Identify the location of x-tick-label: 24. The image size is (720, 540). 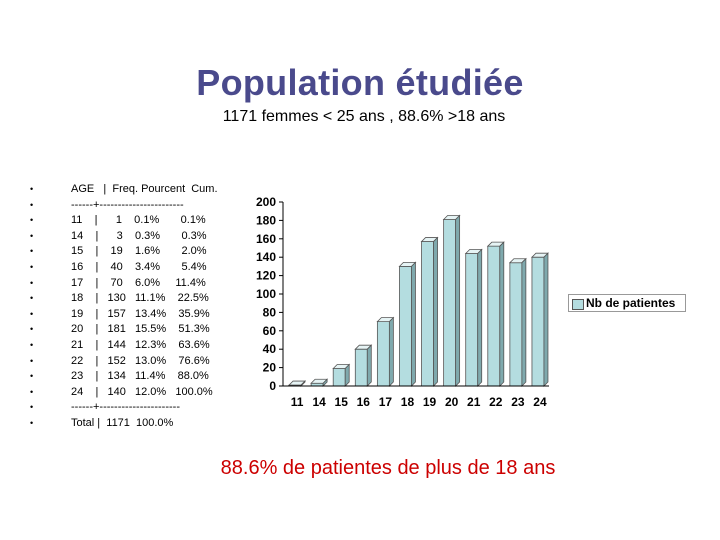
(540, 402).